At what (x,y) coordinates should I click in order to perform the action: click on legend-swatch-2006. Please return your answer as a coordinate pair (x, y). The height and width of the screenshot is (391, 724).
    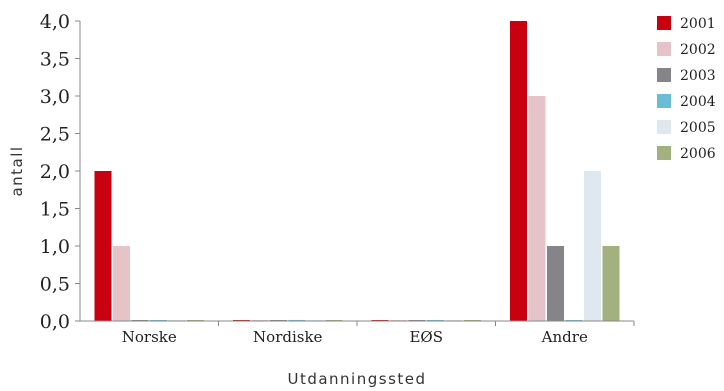
    Looking at the image, I should click on (664, 153).